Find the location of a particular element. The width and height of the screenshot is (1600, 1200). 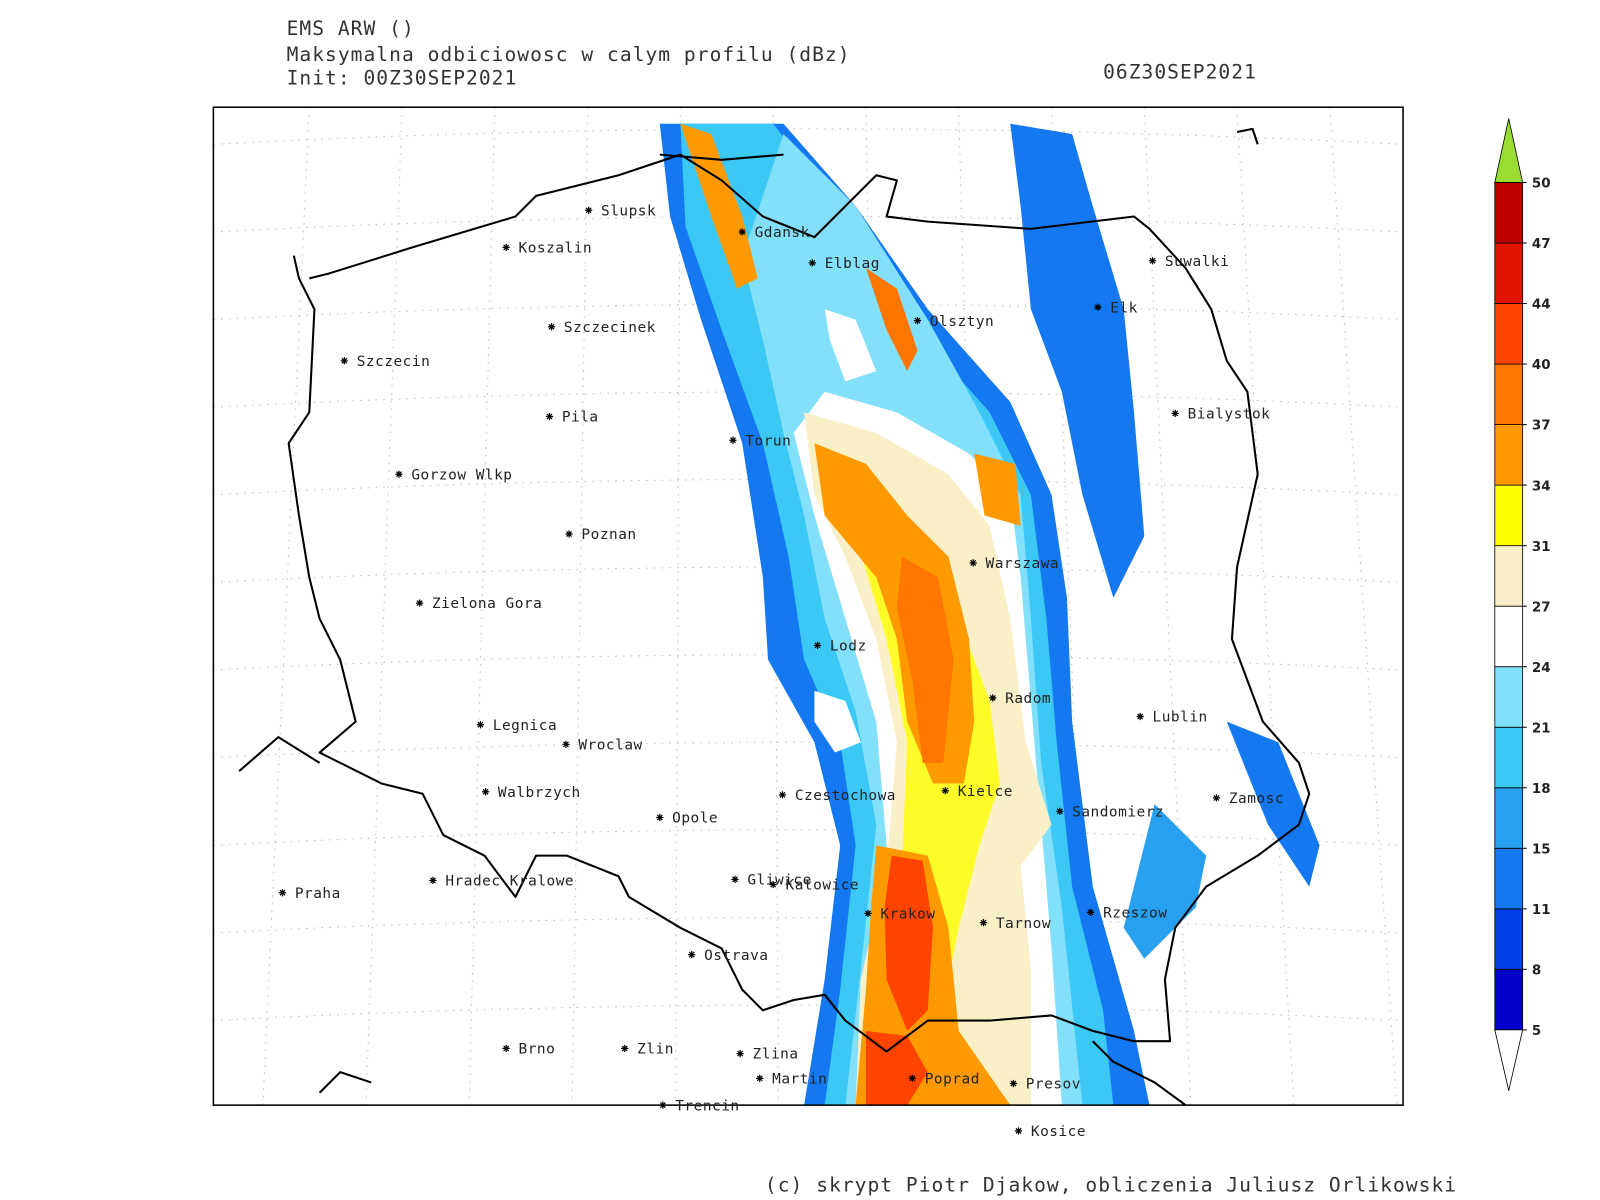

city-label: Zlina is located at coordinates (776, 1055).